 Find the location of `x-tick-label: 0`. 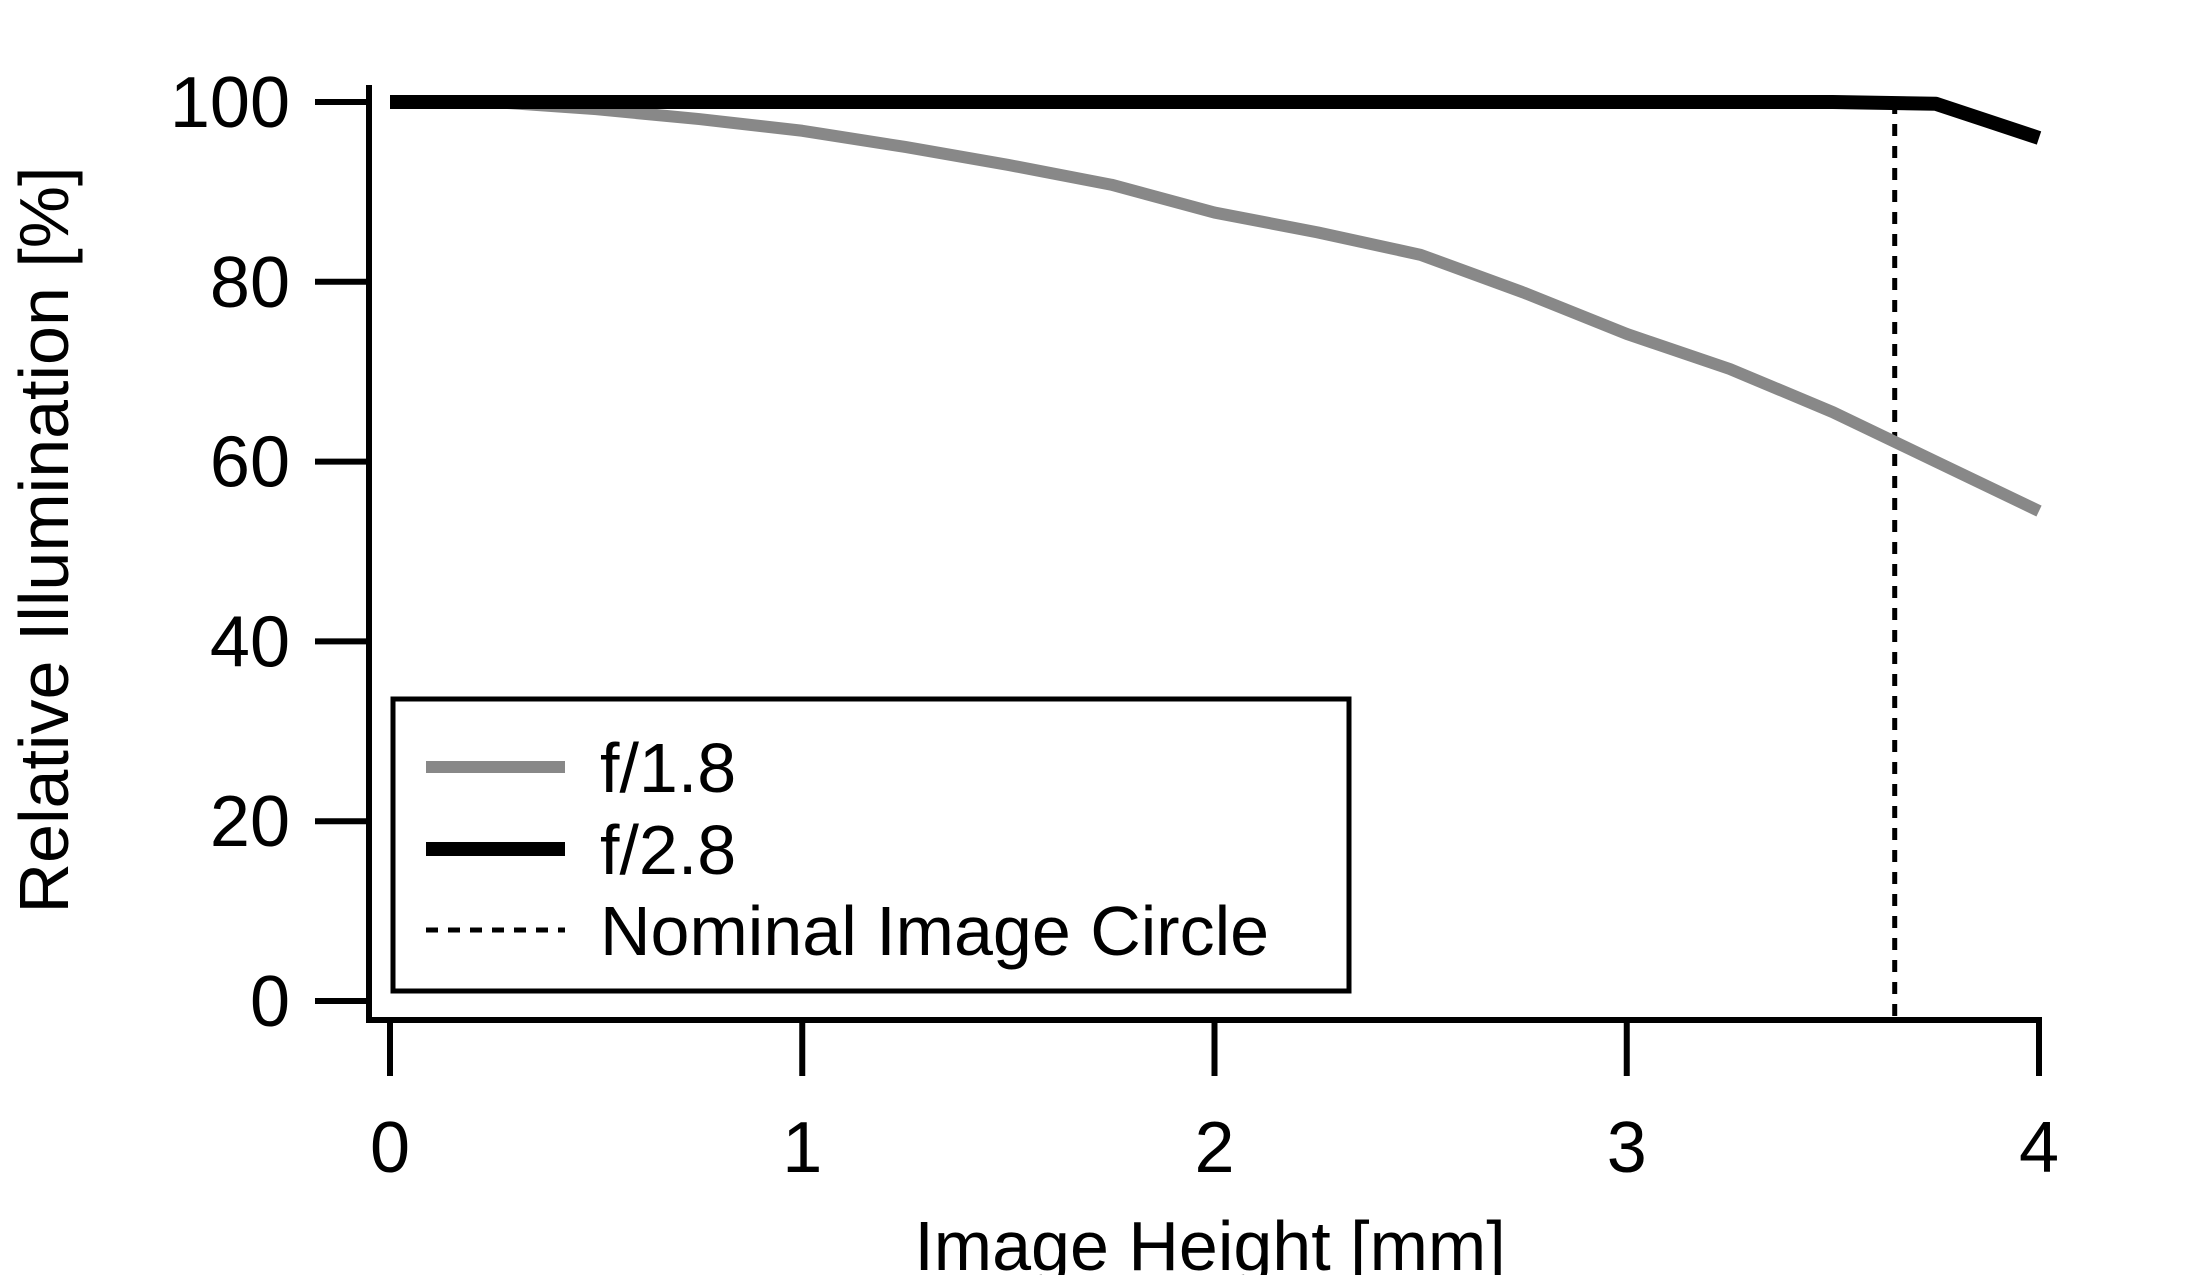

x-tick-label: 0 is located at coordinates (390, 1148).